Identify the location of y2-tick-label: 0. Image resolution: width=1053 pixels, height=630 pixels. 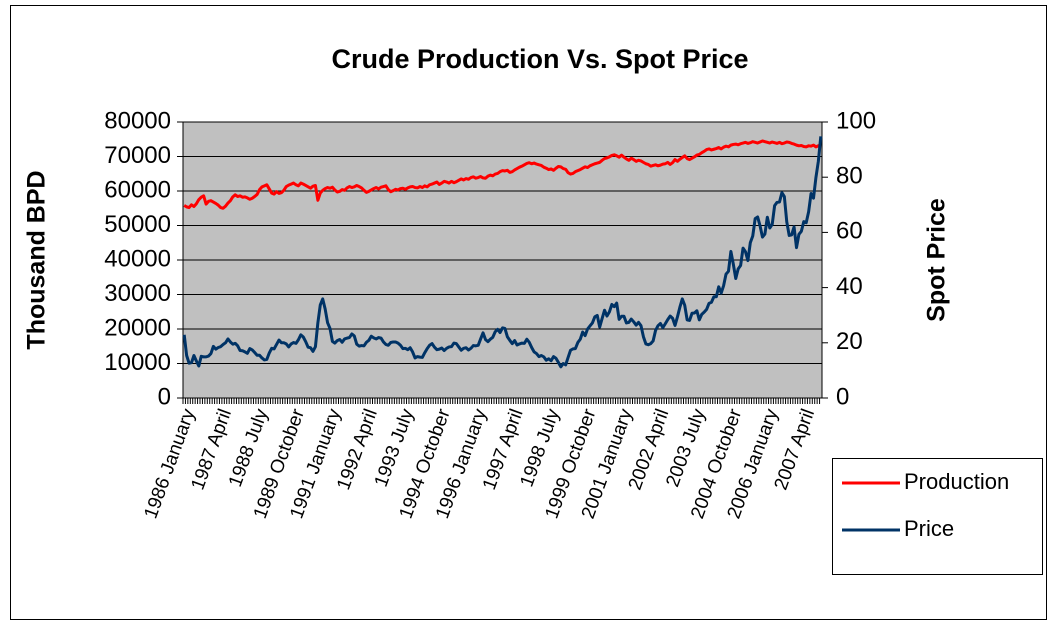
(842, 396).